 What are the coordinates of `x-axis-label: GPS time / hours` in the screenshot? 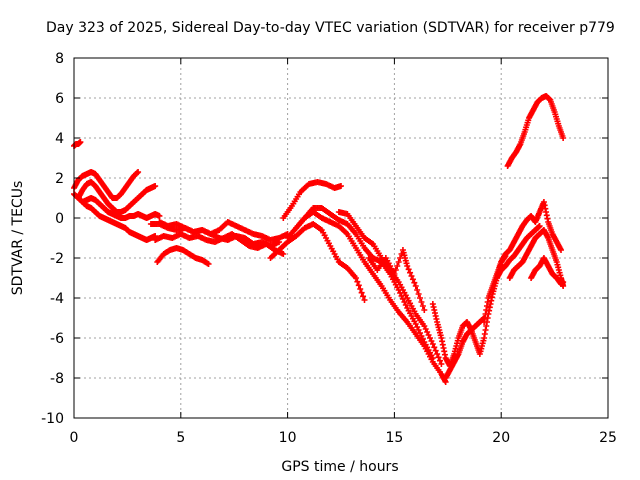 It's located at (339, 467).